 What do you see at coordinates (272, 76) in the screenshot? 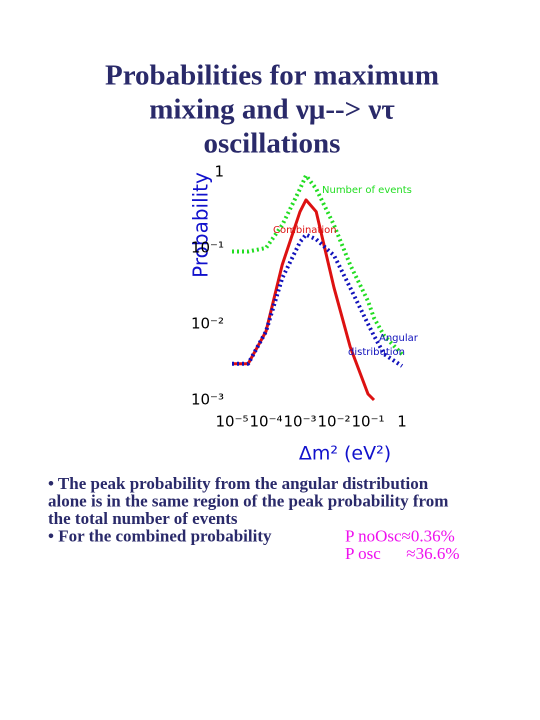
I see `title-line: Probabilities for maximum` at bounding box center [272, 76].